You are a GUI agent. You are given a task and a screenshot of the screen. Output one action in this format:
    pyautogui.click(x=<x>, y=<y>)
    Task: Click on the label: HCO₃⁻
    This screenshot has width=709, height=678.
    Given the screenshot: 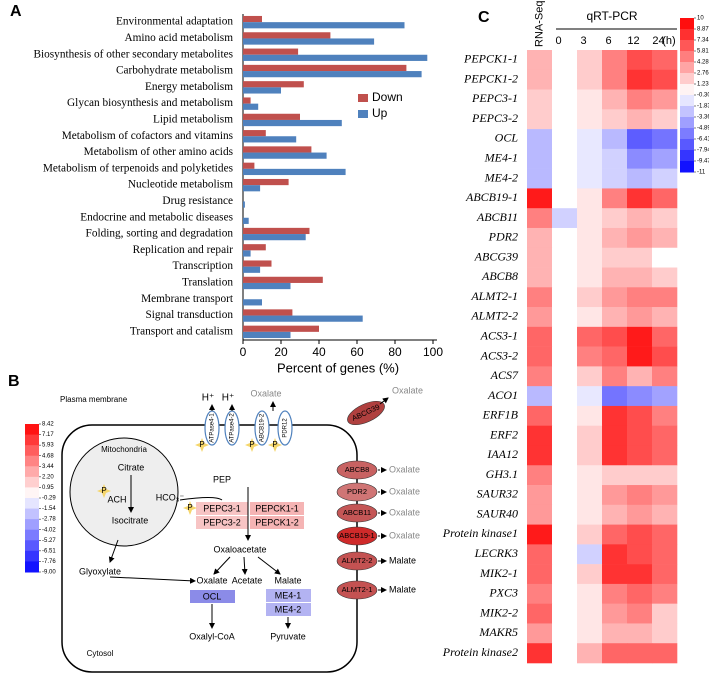 What is the action you would take?
    pyautogui.click(x=170, y=497)
    